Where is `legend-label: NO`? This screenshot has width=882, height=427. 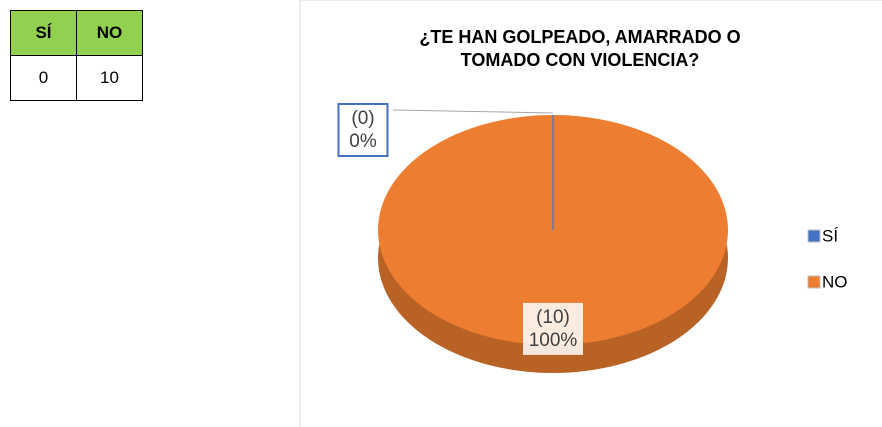
legend-label: NO is located at coordinates (835, 281).